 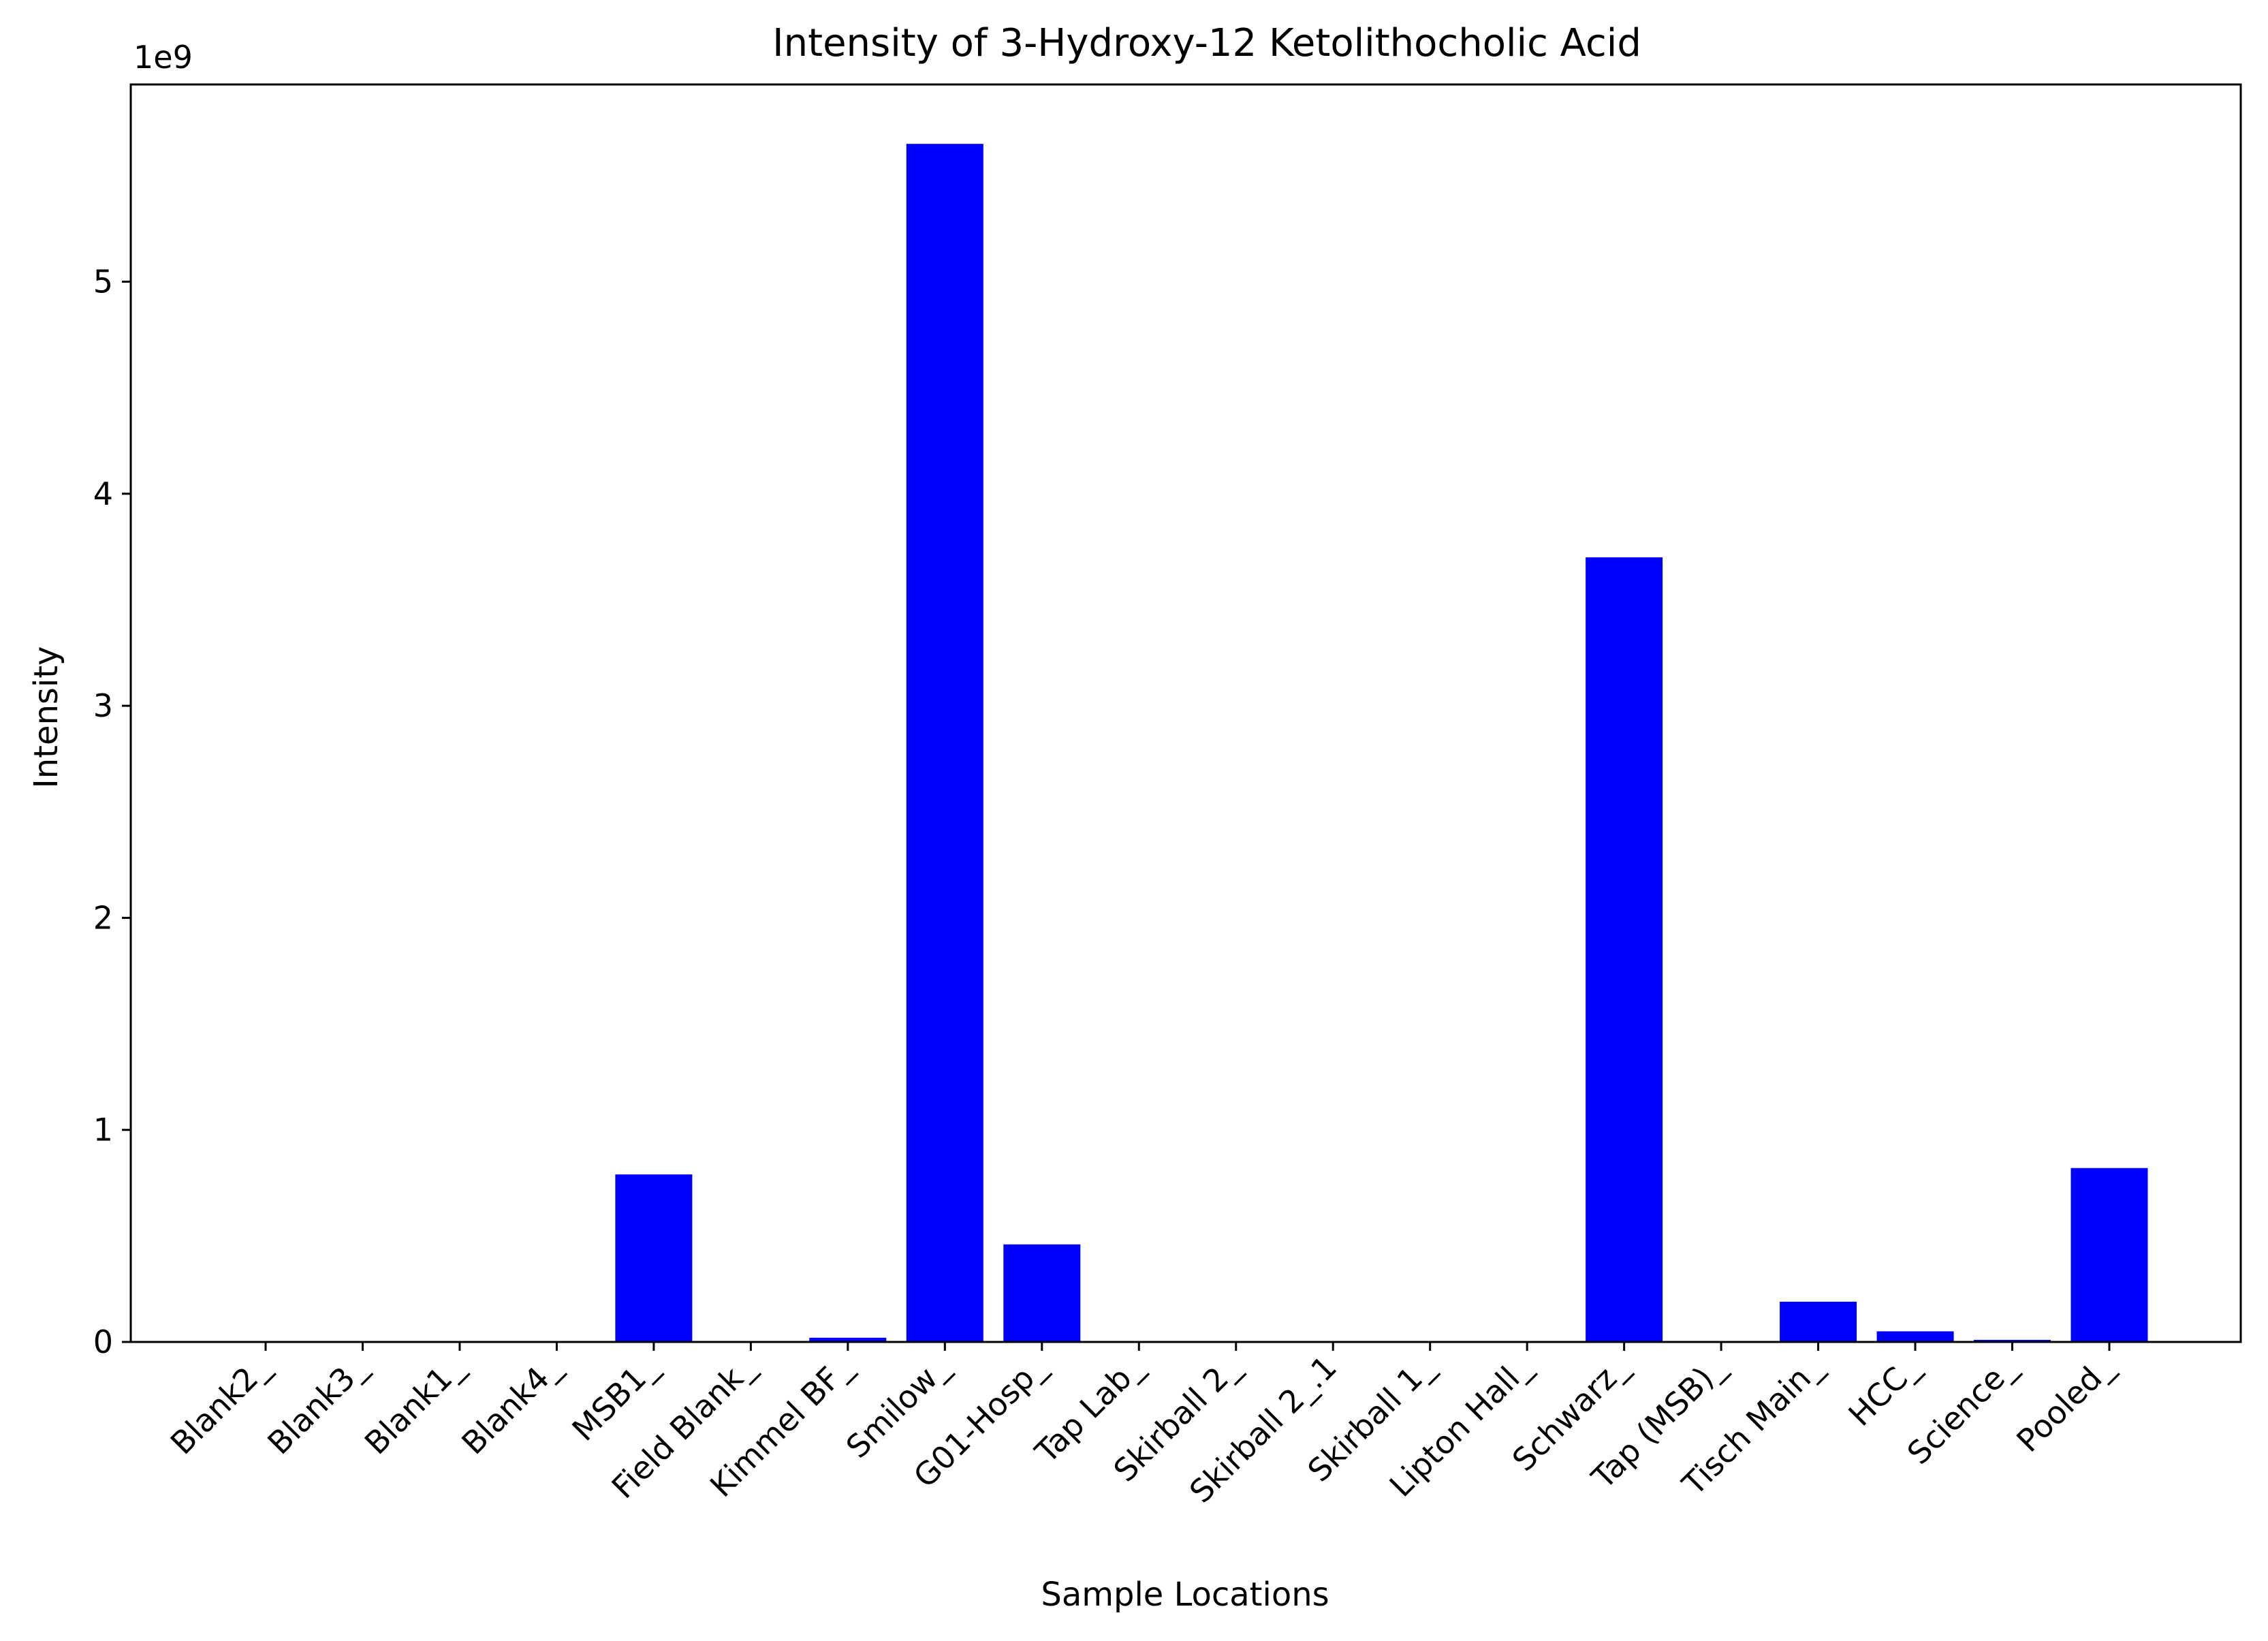 What do you see at coordinates (103, 917) in the screenshot?
I see `y-tick-label: 2` at bounding box center [103, 917].